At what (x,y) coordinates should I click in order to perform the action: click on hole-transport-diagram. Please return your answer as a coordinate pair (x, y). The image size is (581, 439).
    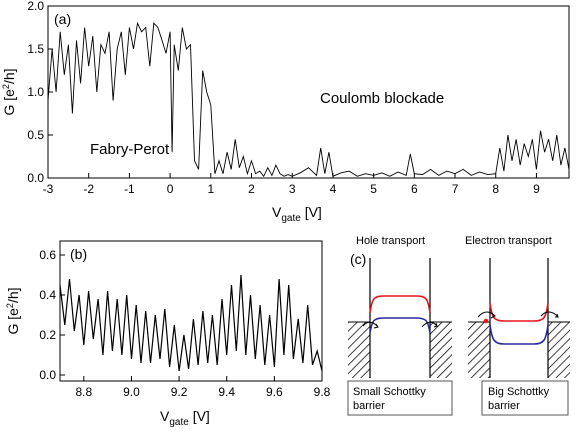
    Looking at the image, I should click on (400, 318).